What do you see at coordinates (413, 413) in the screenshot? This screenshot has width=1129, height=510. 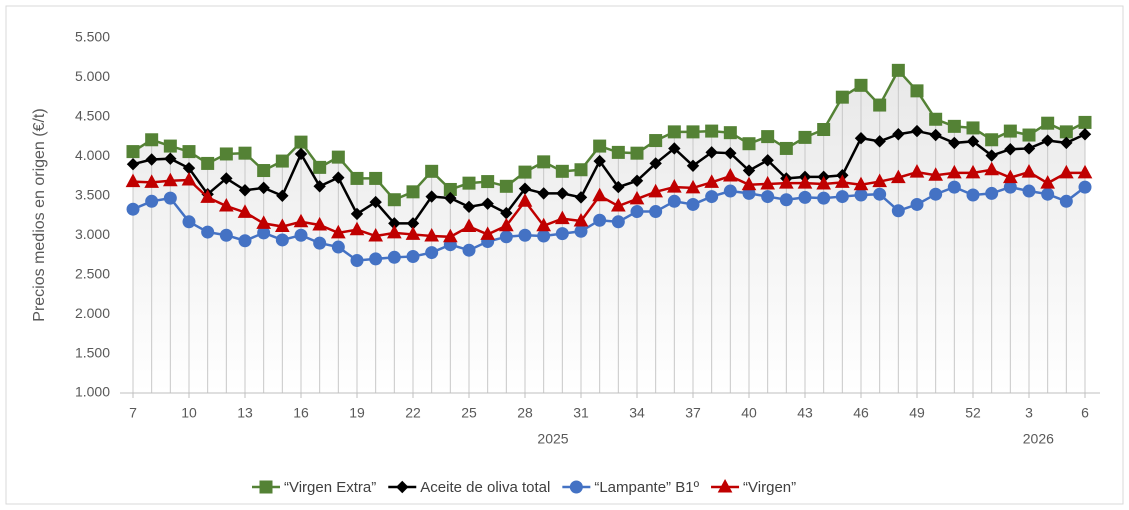 I see `x-tick-label: 22` at bounding box center [413, 413].